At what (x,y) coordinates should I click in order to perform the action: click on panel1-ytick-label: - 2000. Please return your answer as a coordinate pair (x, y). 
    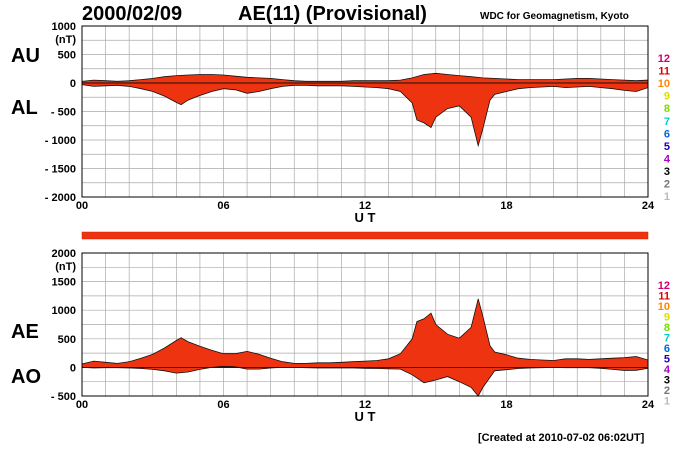
    Looking at the image, I should click on (60, 198).